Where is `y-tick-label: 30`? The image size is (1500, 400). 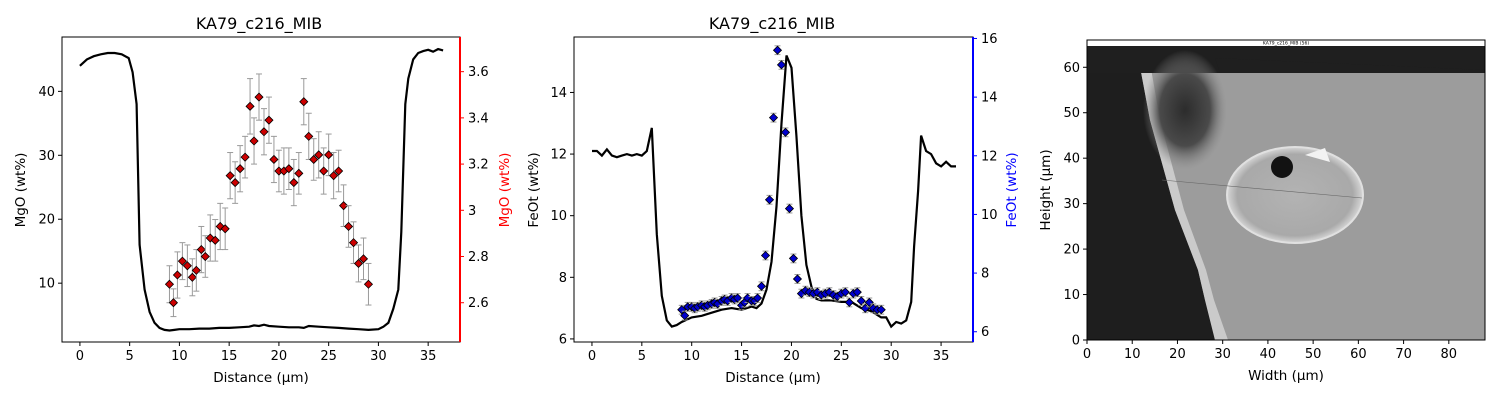
y-tick-label: 30 is located at coordinates (1071, 204).